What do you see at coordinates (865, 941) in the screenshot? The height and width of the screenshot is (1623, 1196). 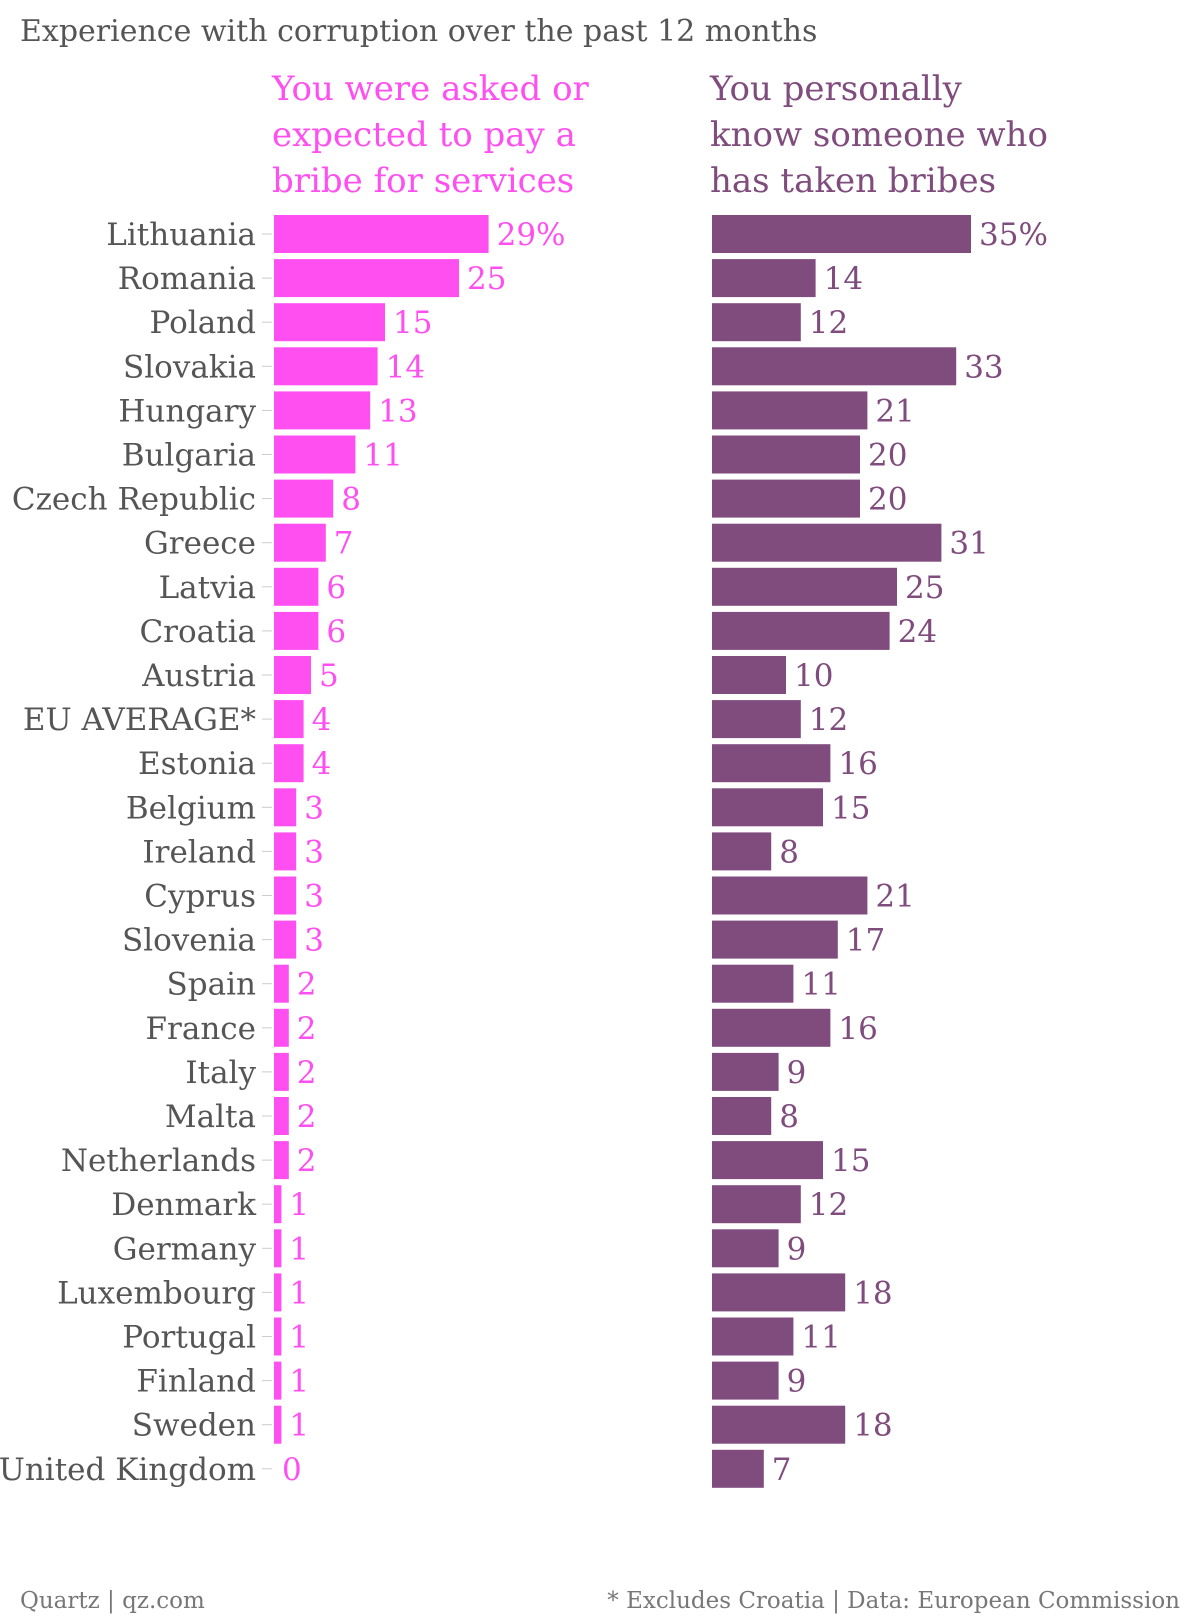 I see `value-label-series2: 17` at bounding box center [865, 941].